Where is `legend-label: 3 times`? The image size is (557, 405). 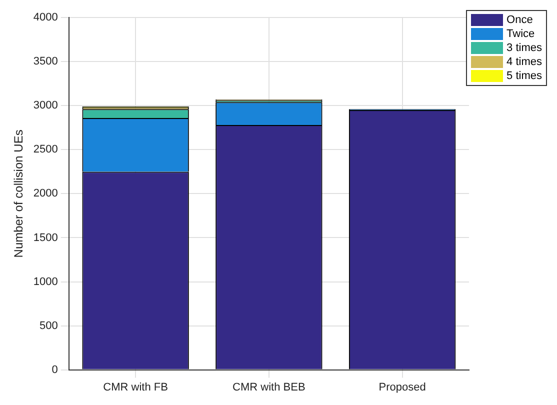 legend-label: 3 times is located at coordinates (524, 48).